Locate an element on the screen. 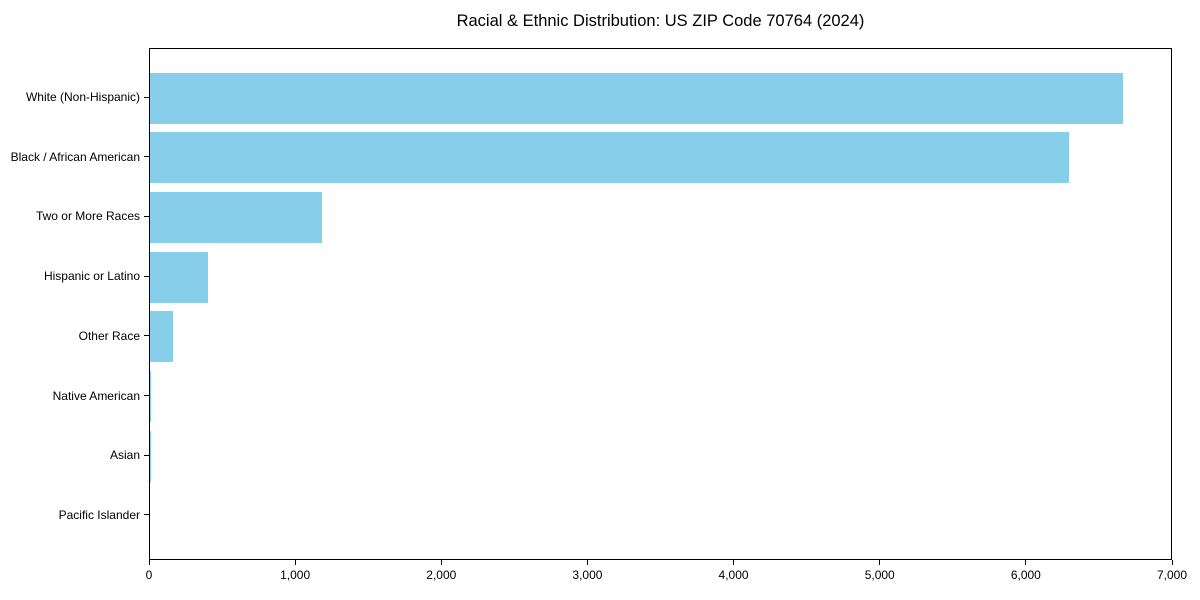 This screenshot has width=1200, height=600. x-tick-label: 5,000 is located at coordinates (879, 575).